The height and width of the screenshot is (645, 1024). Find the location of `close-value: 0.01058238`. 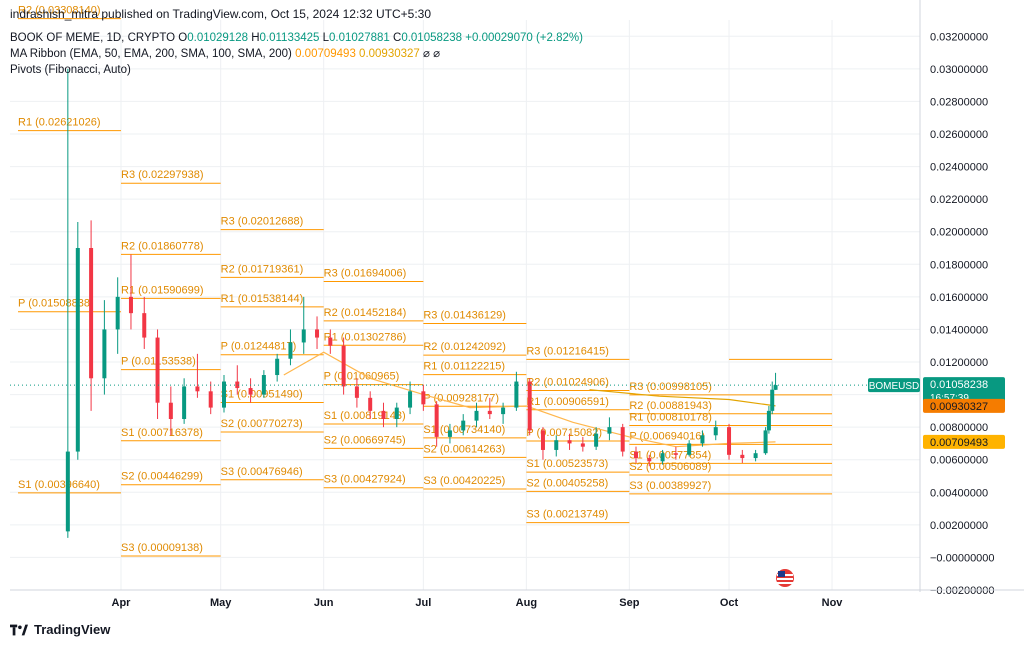

close-value: 0.01058238 is located at coordinates (432, 38).